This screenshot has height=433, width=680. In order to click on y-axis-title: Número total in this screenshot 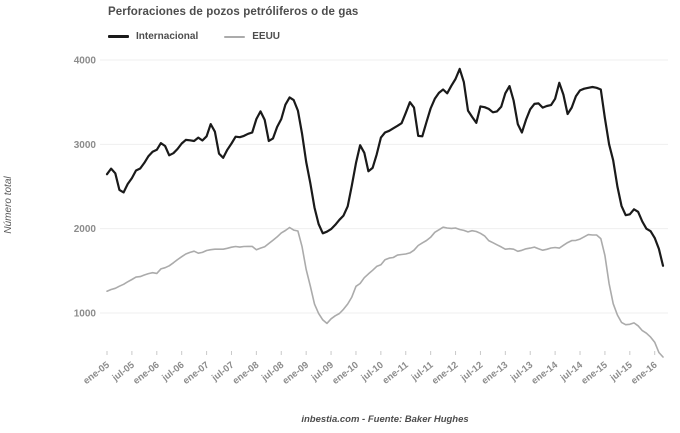, I will do `click(8, 205)`.